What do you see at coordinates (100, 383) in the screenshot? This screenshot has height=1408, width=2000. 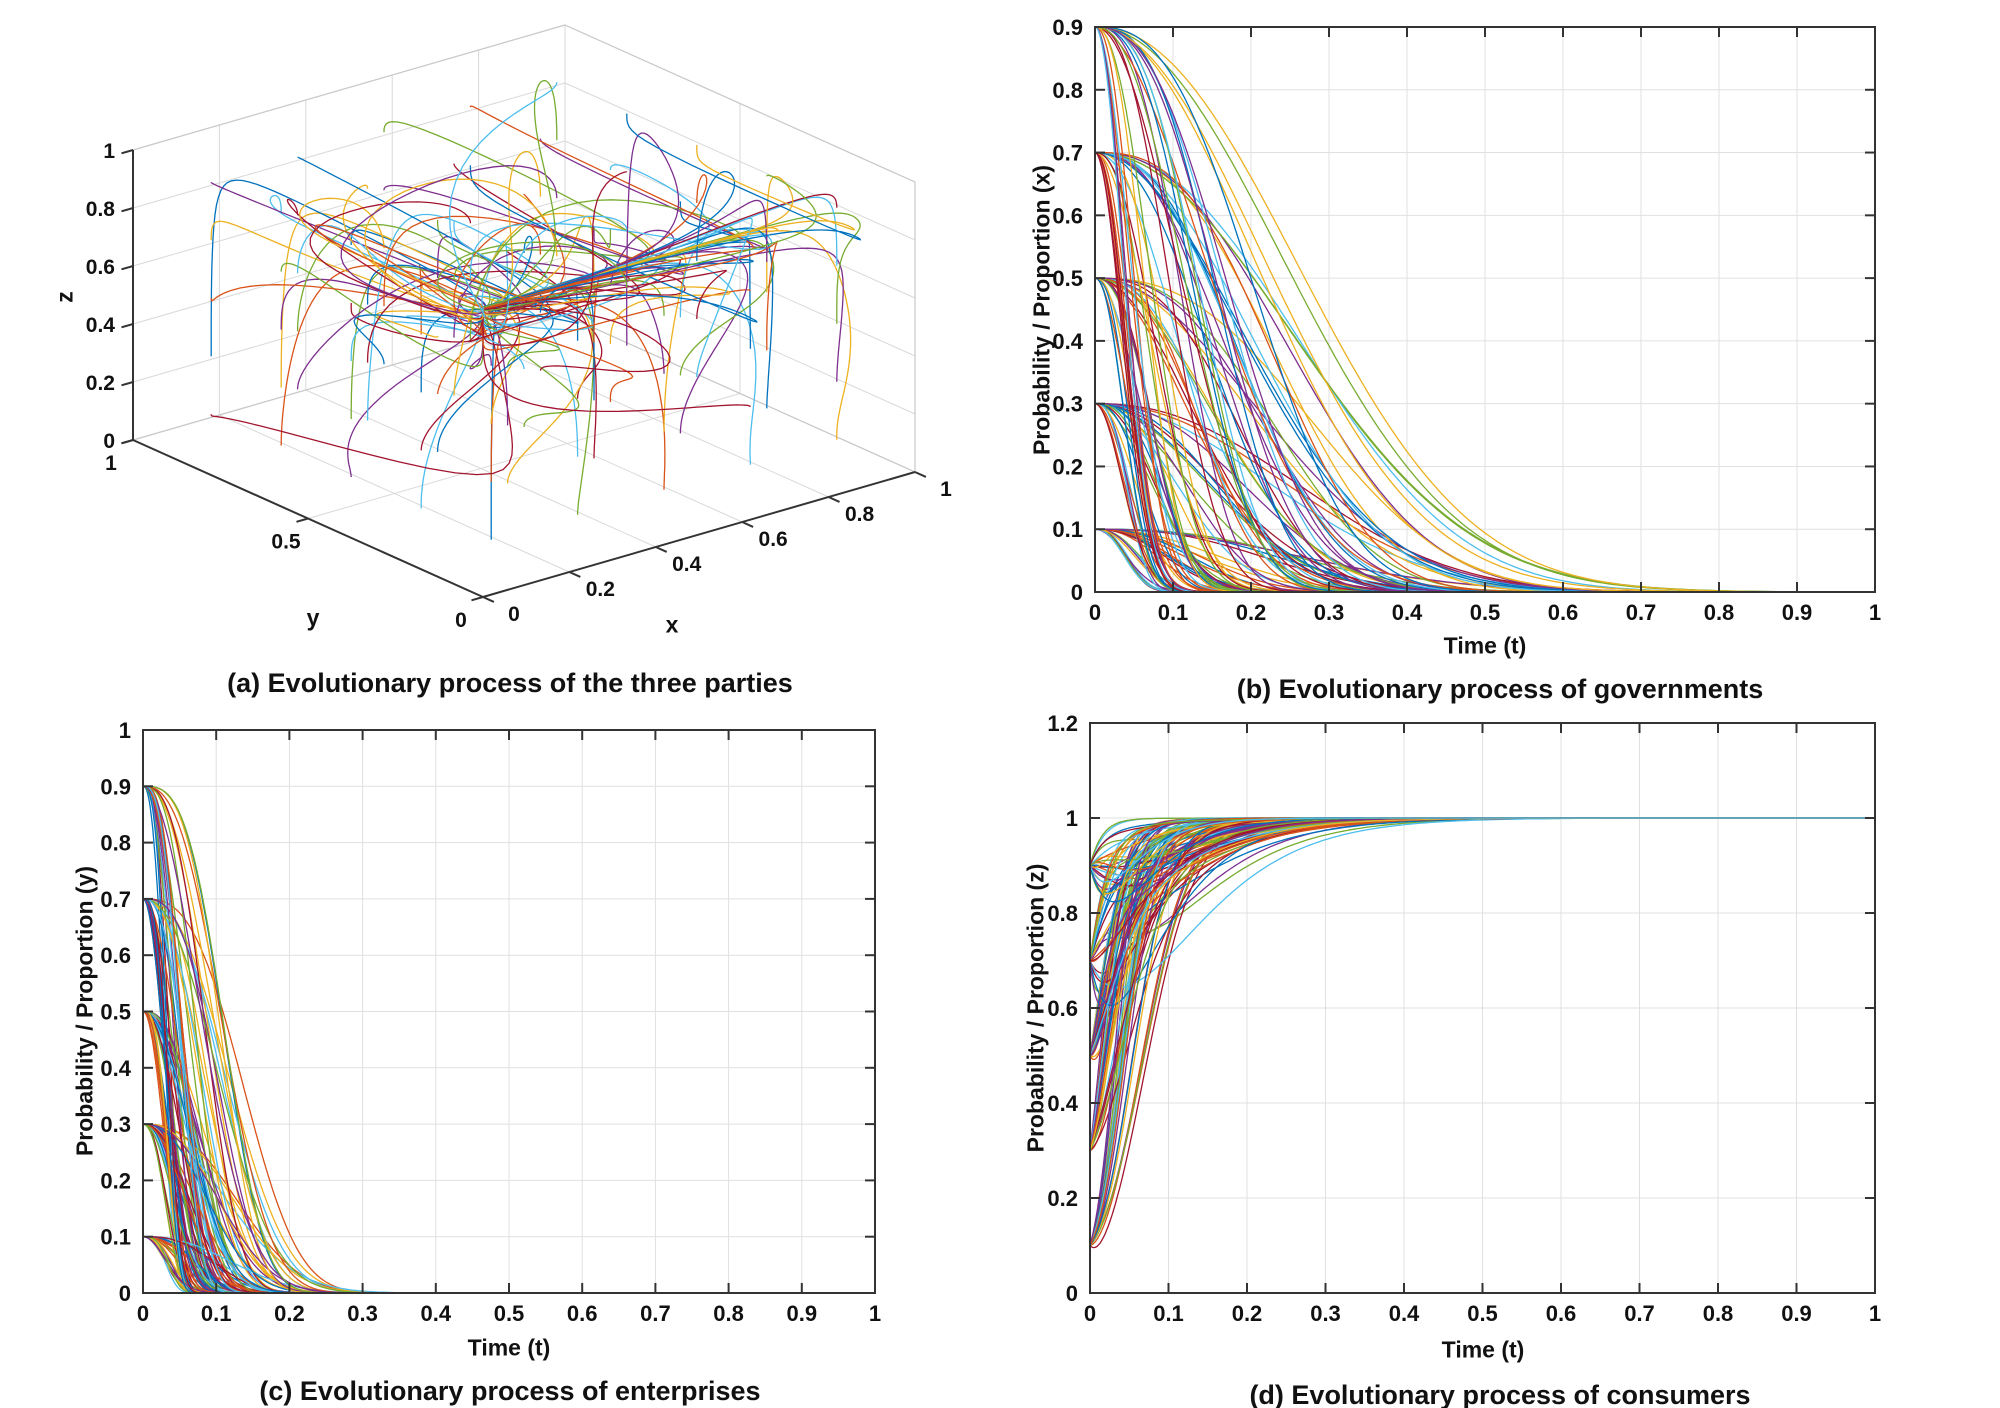 I see `z-tick-label-3d: 0.2` at bounding box center [100, 383].